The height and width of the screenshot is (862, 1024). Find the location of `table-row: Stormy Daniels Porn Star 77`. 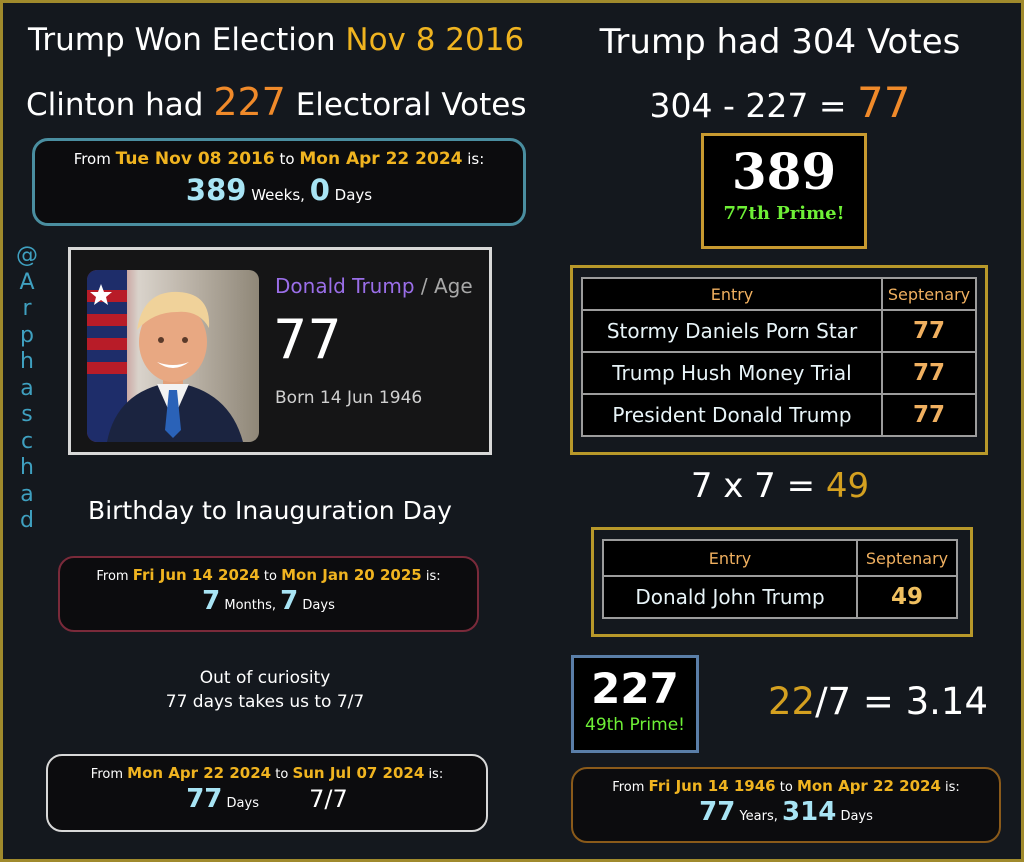

table-row: Stormy Daniels Porn Star 77 is located at coordinates (779, 331).